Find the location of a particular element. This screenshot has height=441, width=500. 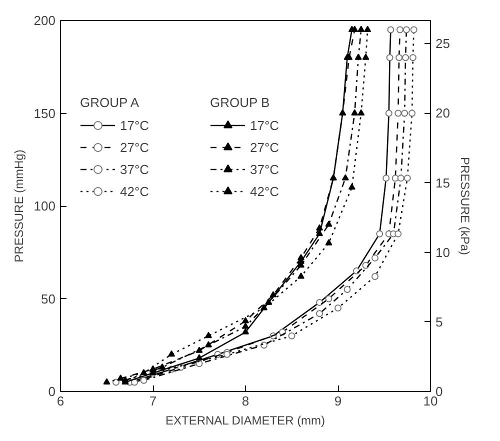

y2-tick-label: 0 is located at coordinates (439, 391).